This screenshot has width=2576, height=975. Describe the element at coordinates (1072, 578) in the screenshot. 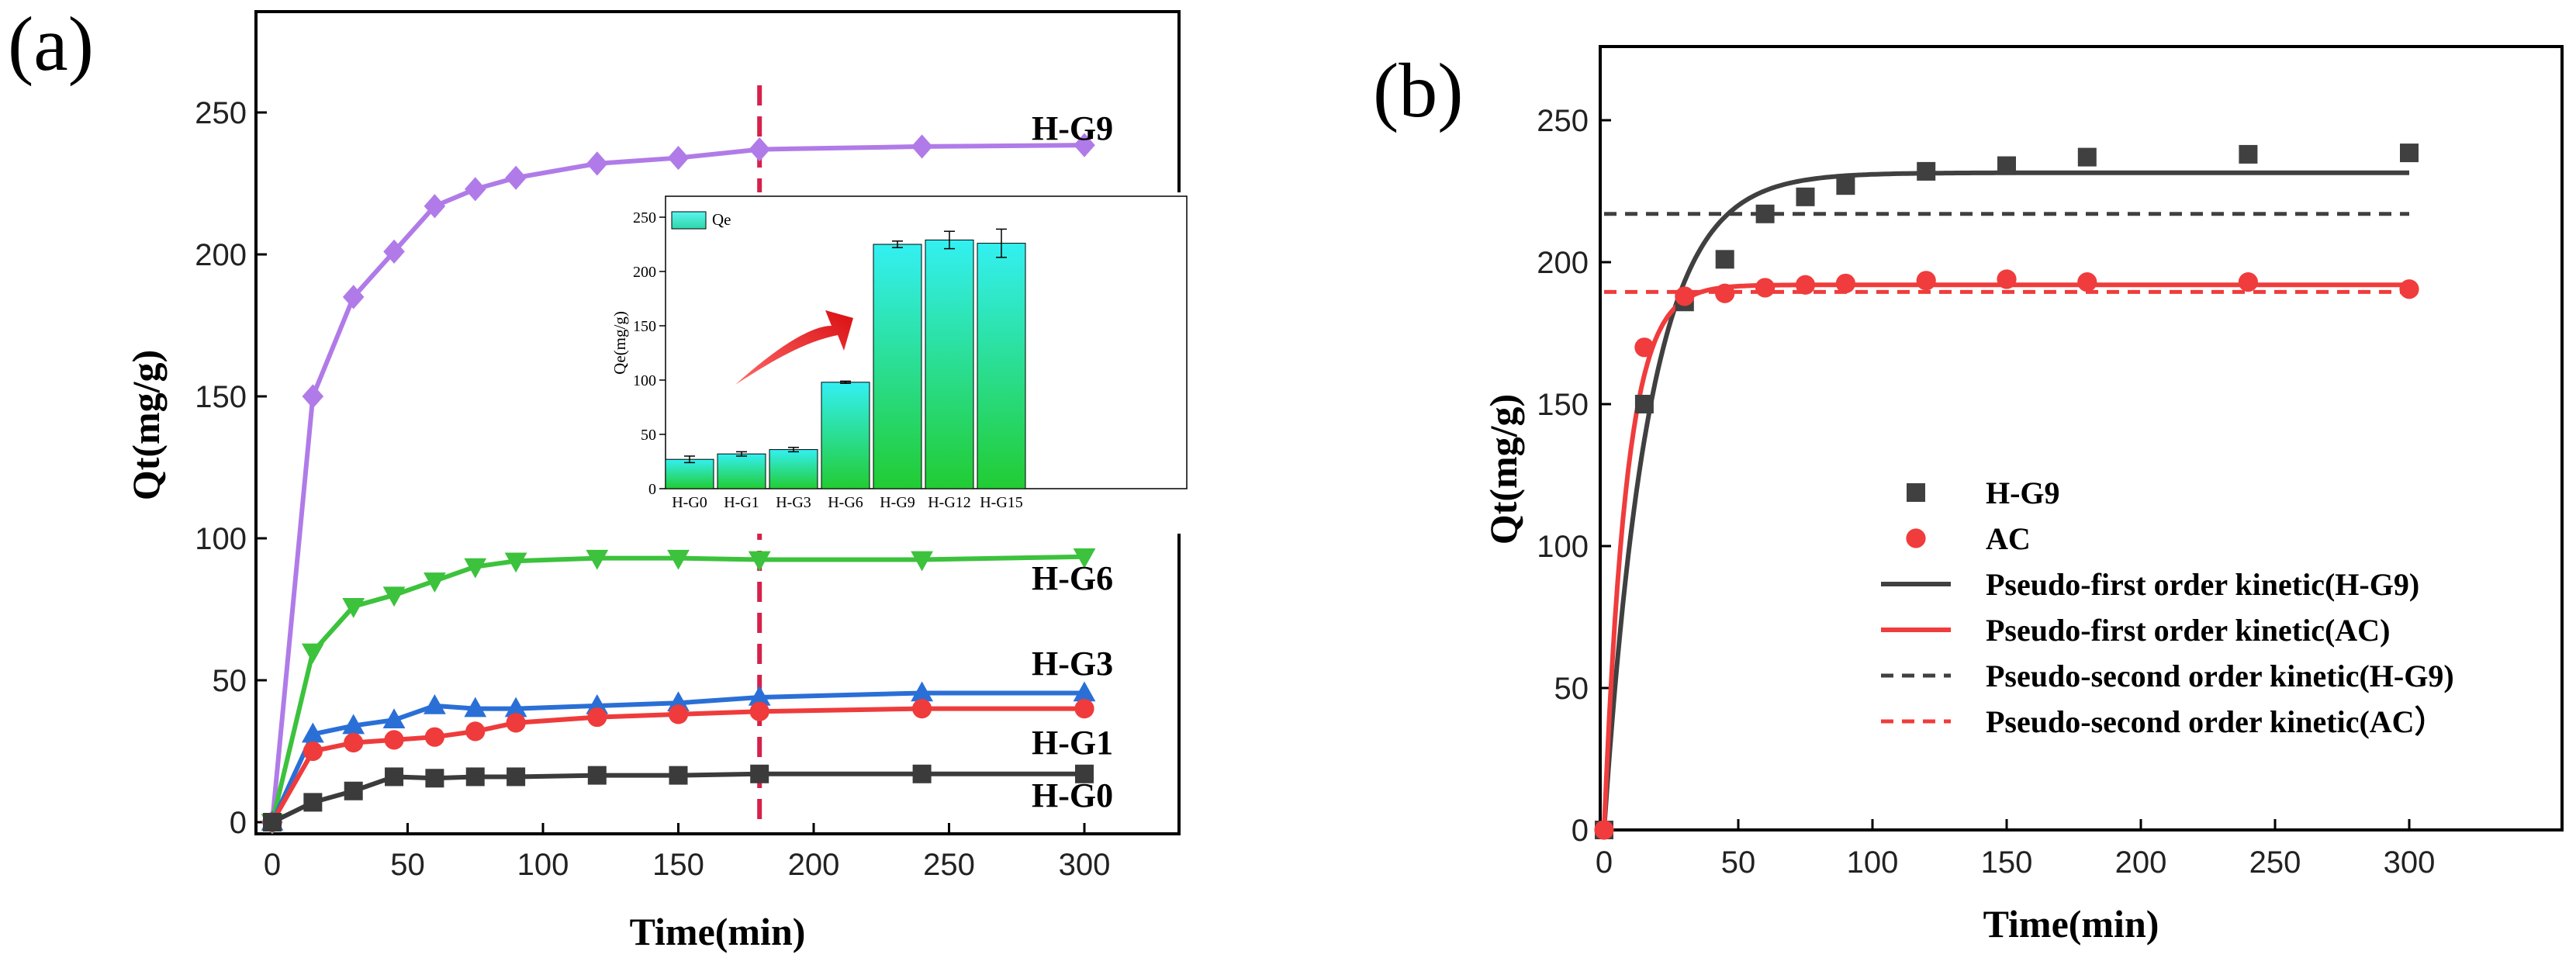

I see `series-label-h-g6: H-G6` at that location.